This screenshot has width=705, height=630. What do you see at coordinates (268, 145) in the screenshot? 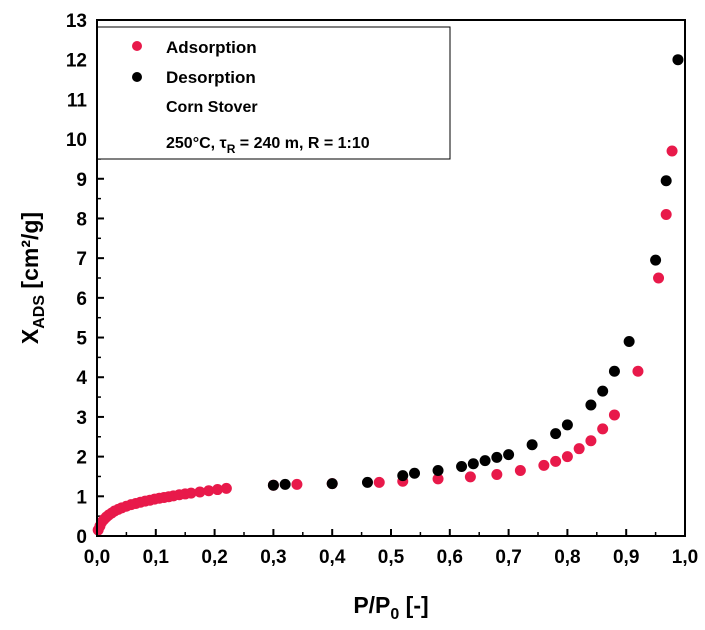
I see `conditions-label: 250°C, τR = 240 m, R = 1:10` at bounding box center [268, 145].